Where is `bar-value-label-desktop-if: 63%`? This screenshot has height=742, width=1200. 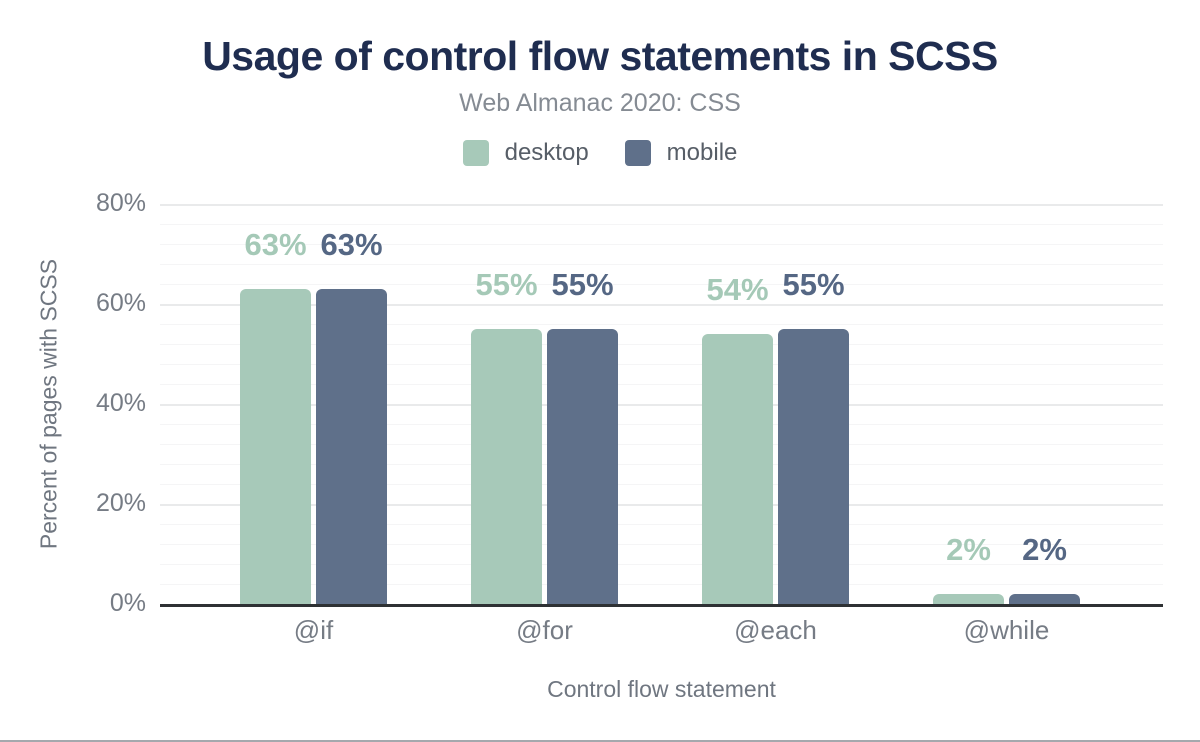 bar-value-label-desktop-if: 63% is located at coordinates (275, 244).